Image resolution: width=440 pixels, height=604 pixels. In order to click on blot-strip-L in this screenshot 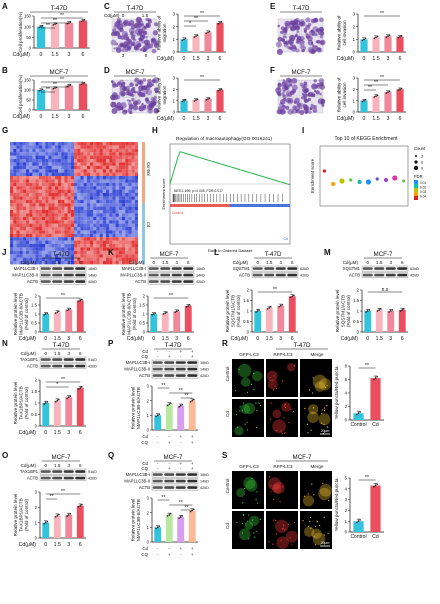, I will do `click(275, 268)`.